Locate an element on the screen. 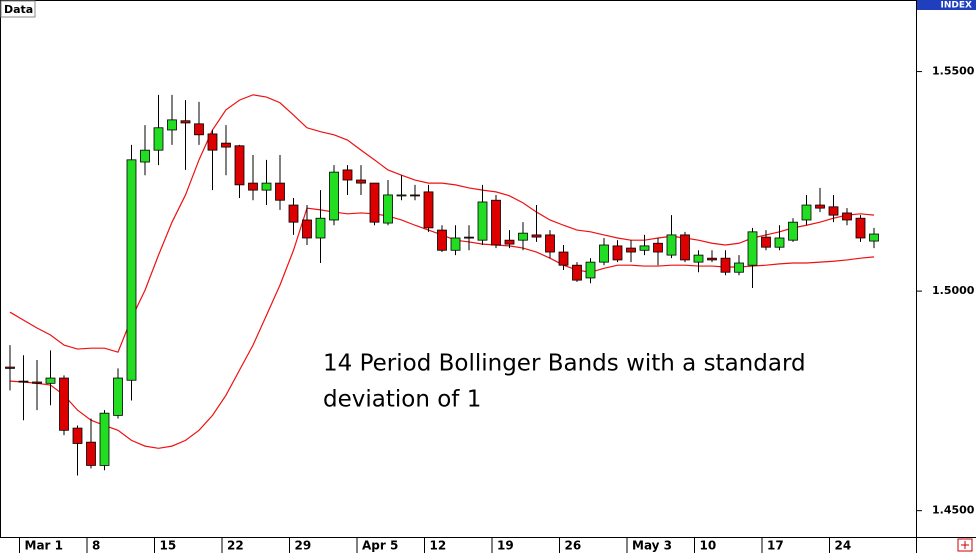 The width and height of the screenshot is (976, 553). x-tick-label: 26 is located at coordinates (573, 546).